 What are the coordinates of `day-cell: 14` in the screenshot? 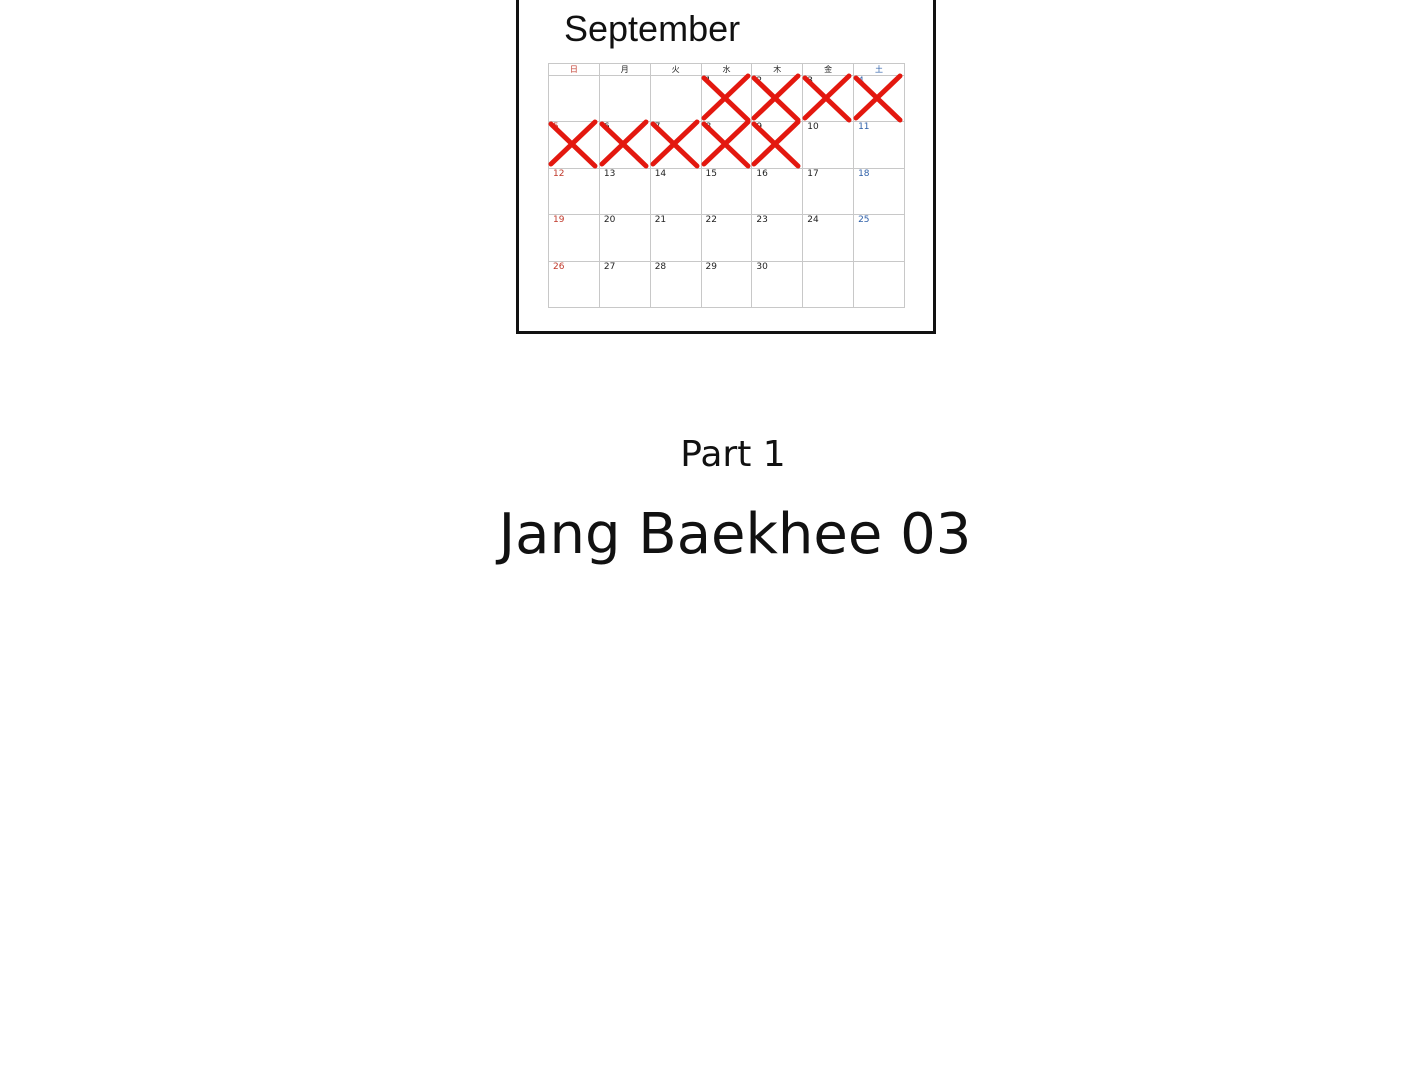 It's located at (675, 191).